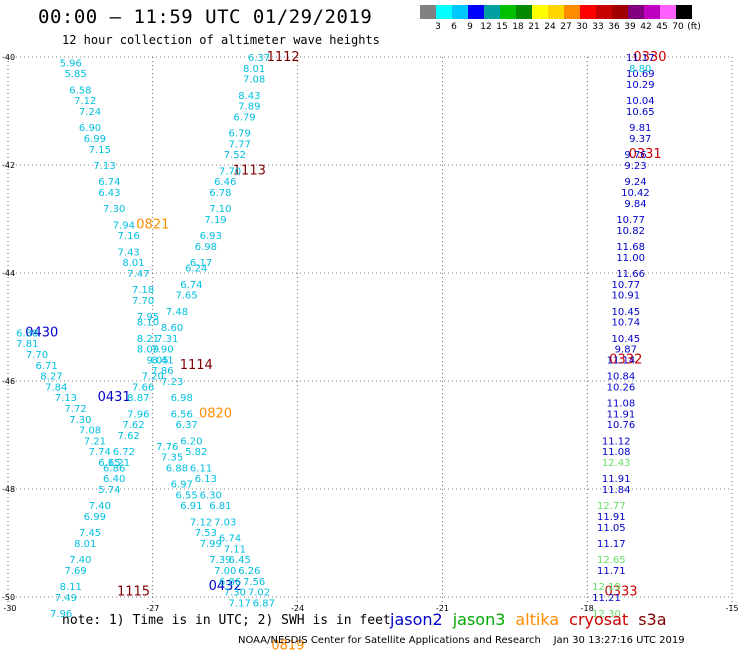  I want to click on y-tick-label: -42, so click(8, 165).